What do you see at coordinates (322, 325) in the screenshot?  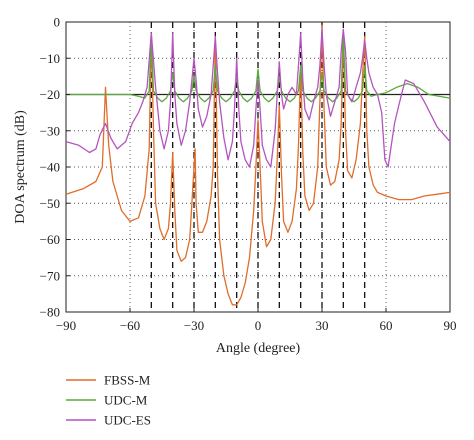 I see `x-tick-label: 30` at bounding box center [322, 325].